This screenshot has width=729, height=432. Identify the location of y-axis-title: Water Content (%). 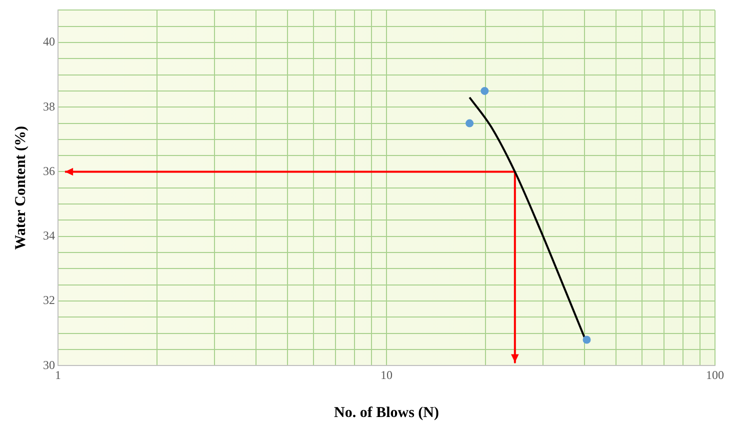
(20, 188).